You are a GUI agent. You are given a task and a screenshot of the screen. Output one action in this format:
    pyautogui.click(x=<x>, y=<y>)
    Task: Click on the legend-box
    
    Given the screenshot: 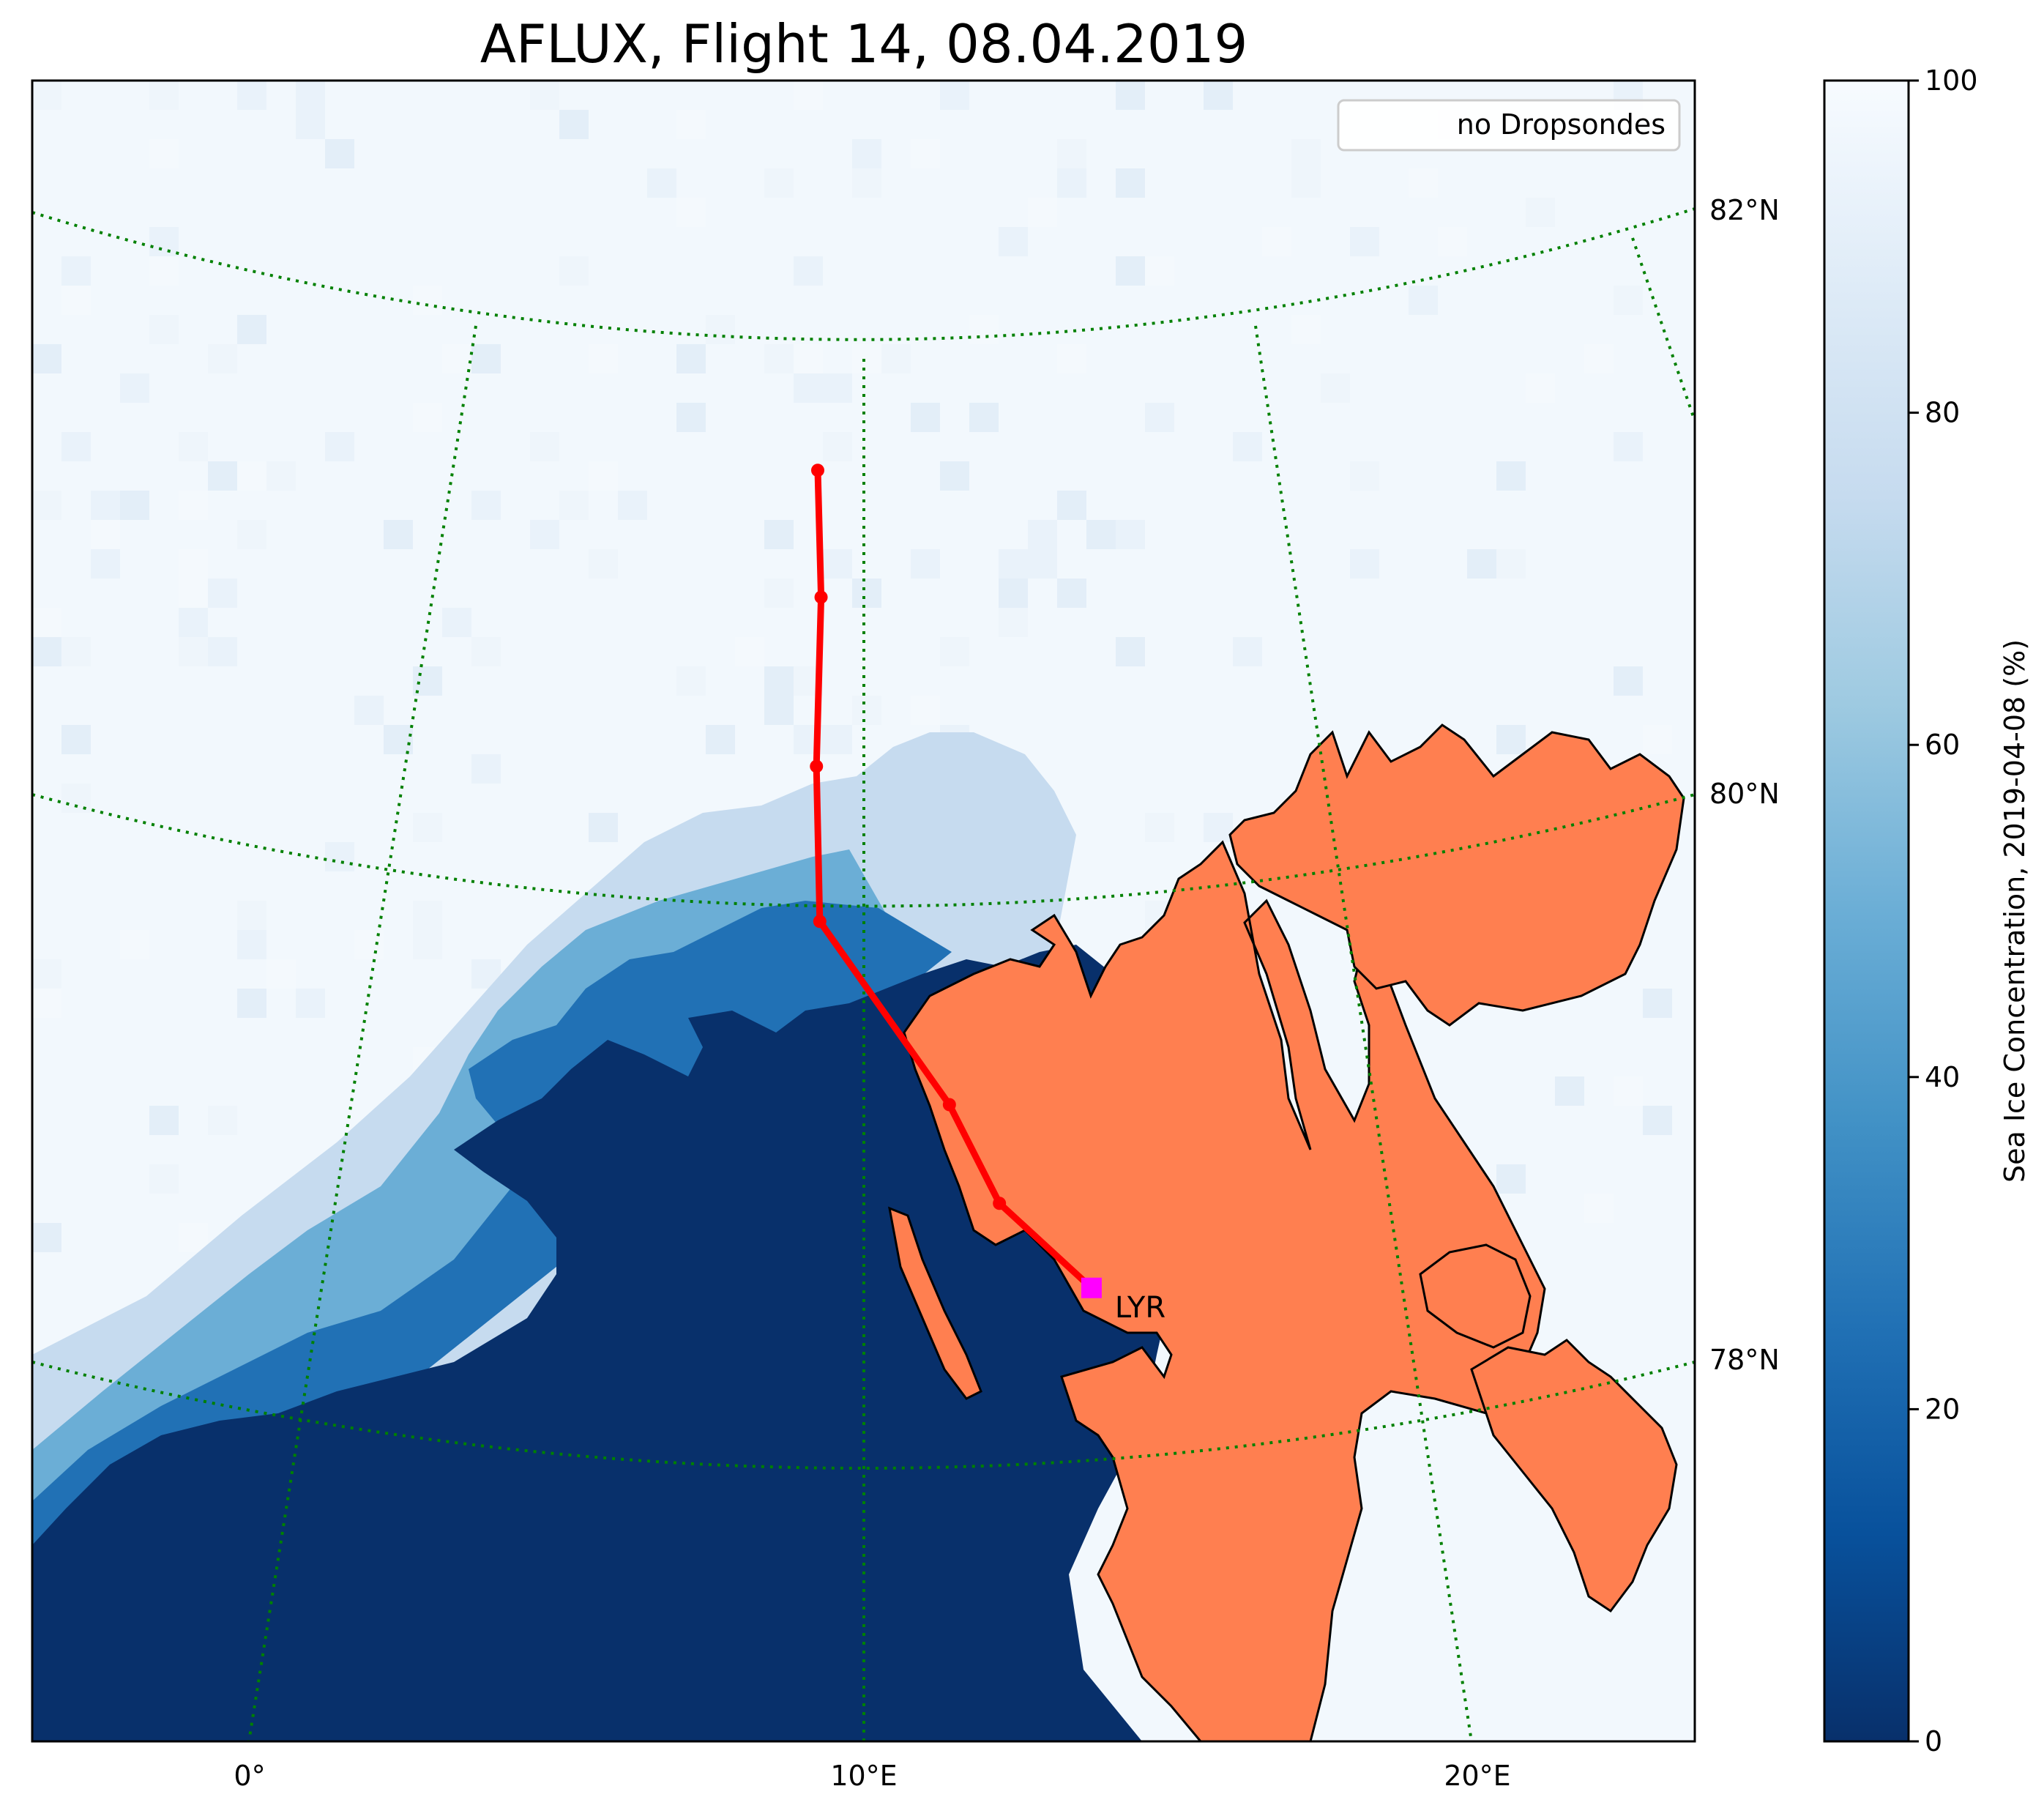 What is the action you would take?
    pyautogui.click(x=1509, y=126)
    